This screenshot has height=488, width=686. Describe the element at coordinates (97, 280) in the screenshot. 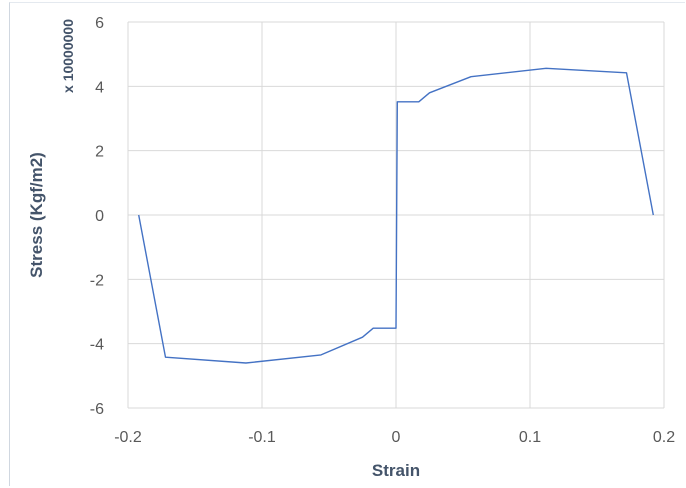

I see `y-tick-label: -2` at that location.